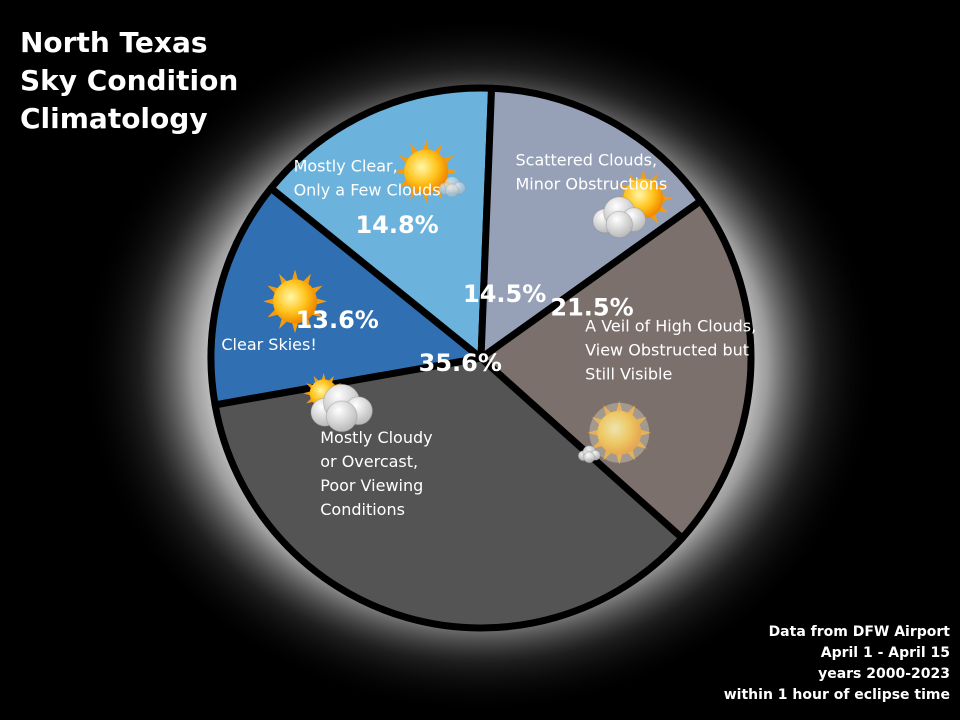 This screenshot has height=720, width=960. What do you see at coordinates (346, 296) in the screenshot?
I see `pie-slice-clear-skies` at bounding box center [346, 296].